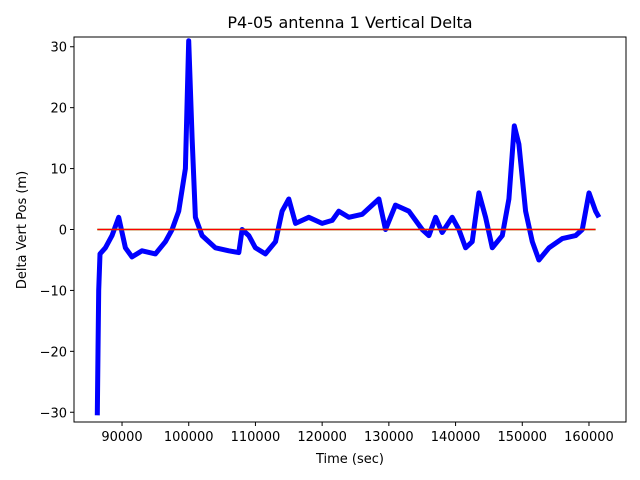 The image size is (640, 480). Describe the element at coordinates (456, 437) in the screenshot. I see `x-tick-label: 140000` at that location.